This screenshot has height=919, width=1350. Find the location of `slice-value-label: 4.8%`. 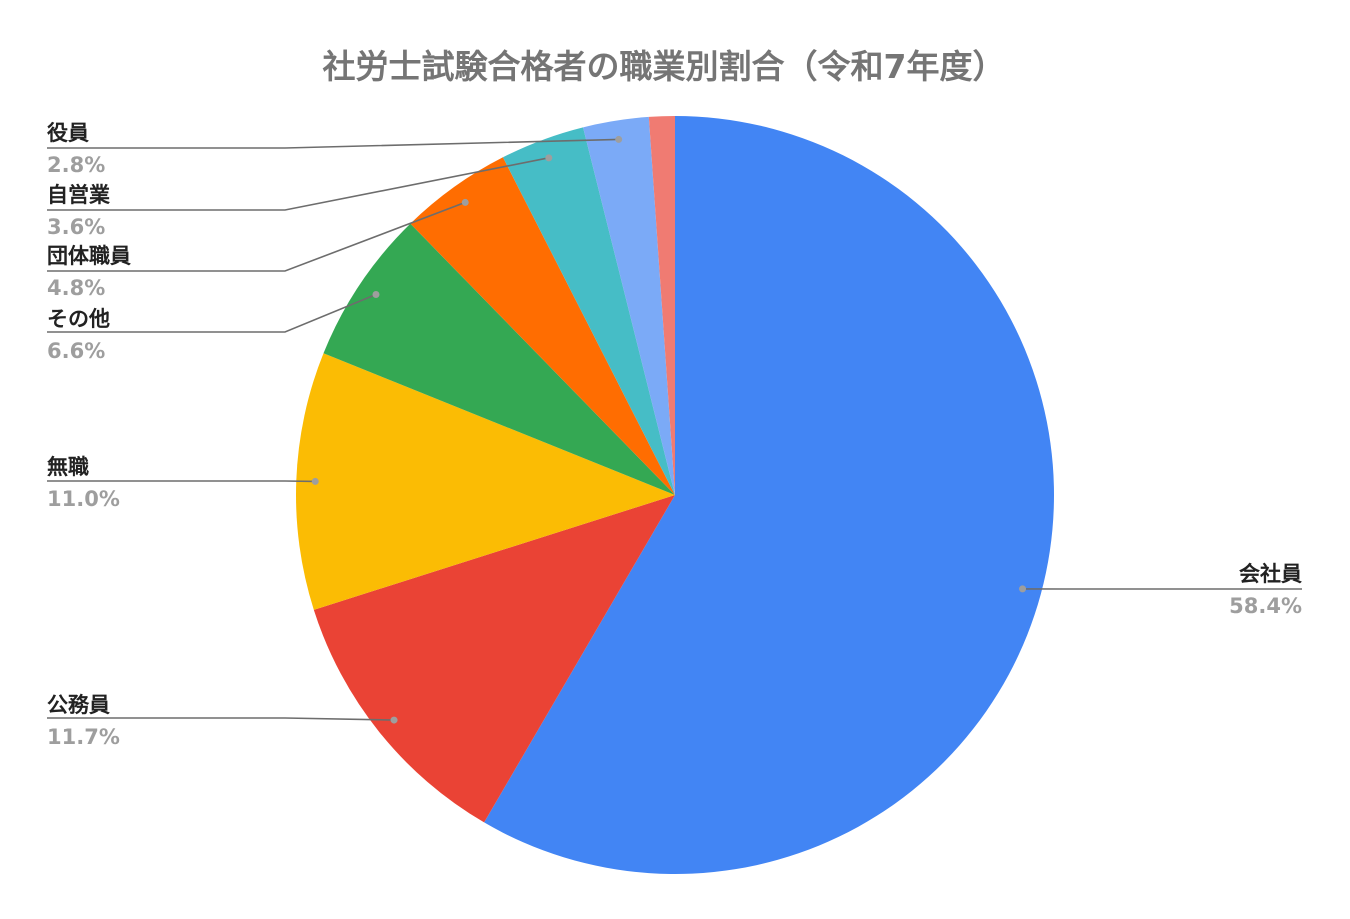

slice-value-label: 4.8% is located at coordinates (76, 288).